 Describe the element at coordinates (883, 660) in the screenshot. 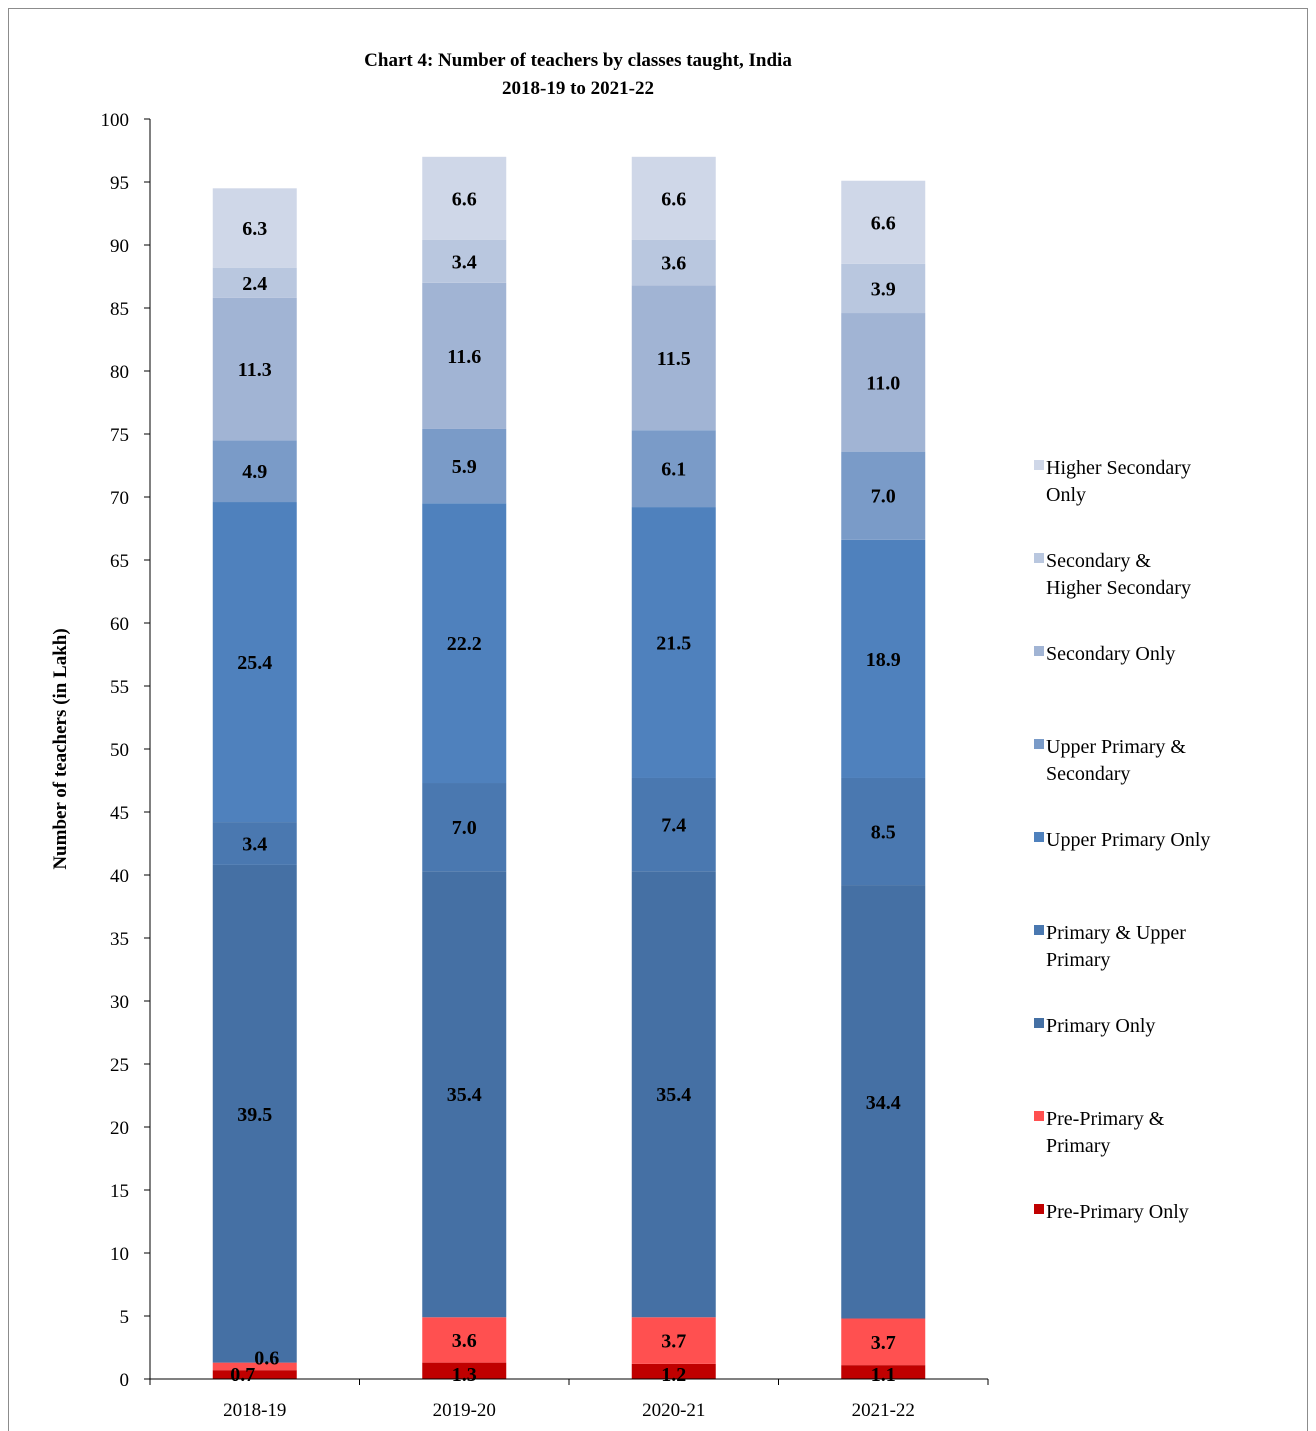

I see `data-label: 18.9` at that location.